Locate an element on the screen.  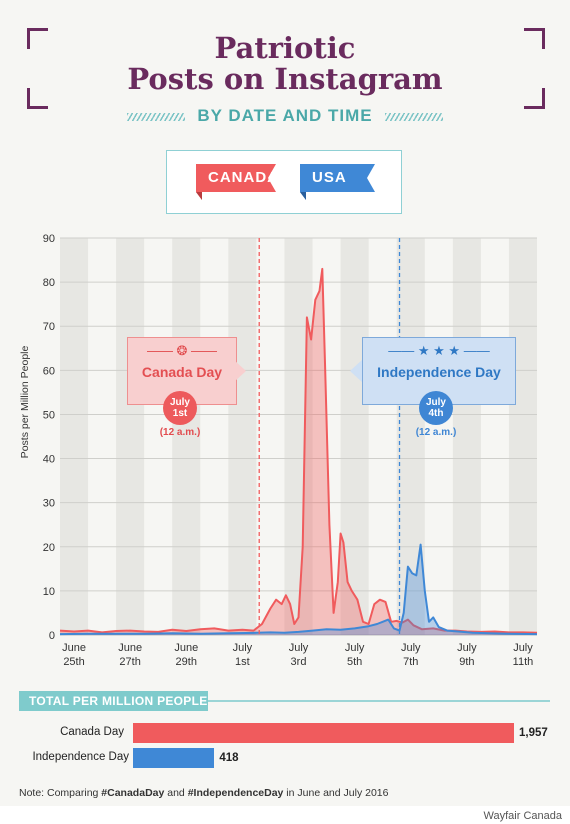
totals-divider is located at coordinates (379, 701).